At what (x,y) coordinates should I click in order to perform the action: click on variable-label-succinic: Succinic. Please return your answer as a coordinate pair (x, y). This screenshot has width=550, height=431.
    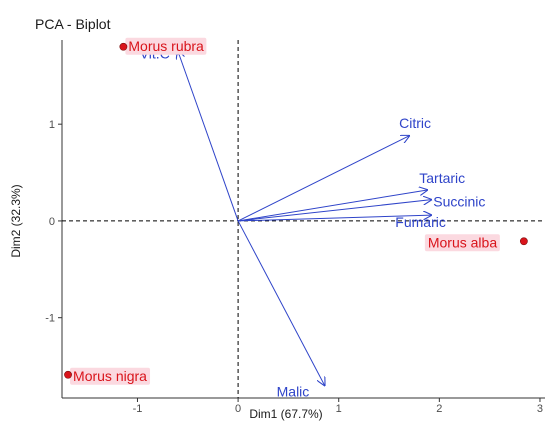
    Looking at the image, I should click on (459, 202).